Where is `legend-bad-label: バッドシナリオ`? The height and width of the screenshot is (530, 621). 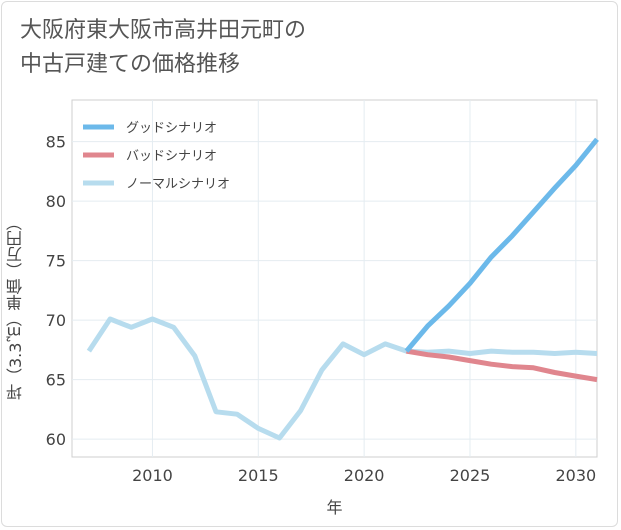
legend-bad-label: バッドシナリオ is located at coordinates (171, 156).